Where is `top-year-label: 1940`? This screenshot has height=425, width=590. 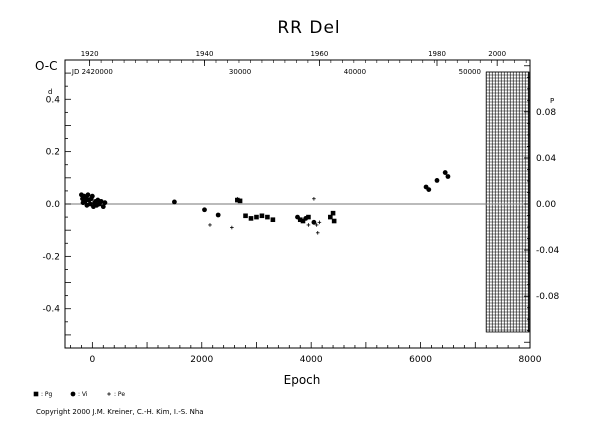 top-year-label: 1940 is located at coordinates (205, 54).